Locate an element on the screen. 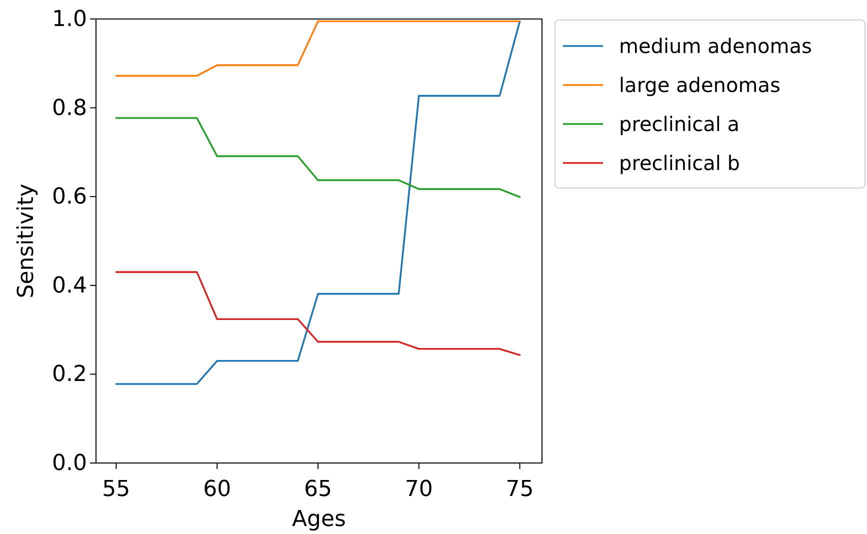 The image size is (867, 534). y-tick-label: 0.8 is located at coordinates (69, 108).